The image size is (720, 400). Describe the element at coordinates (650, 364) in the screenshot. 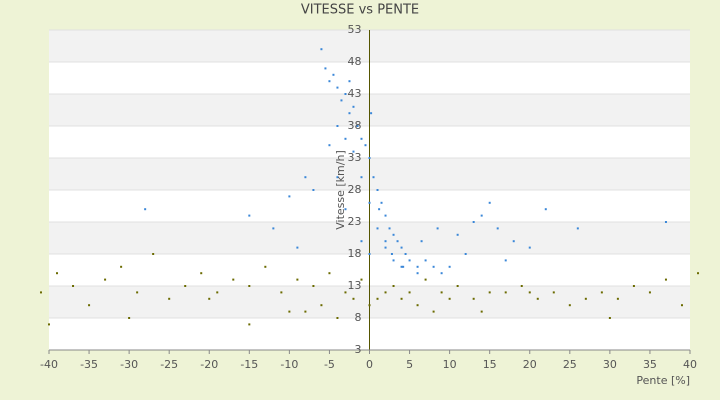

I see `x-tick-label: 35` at that location.